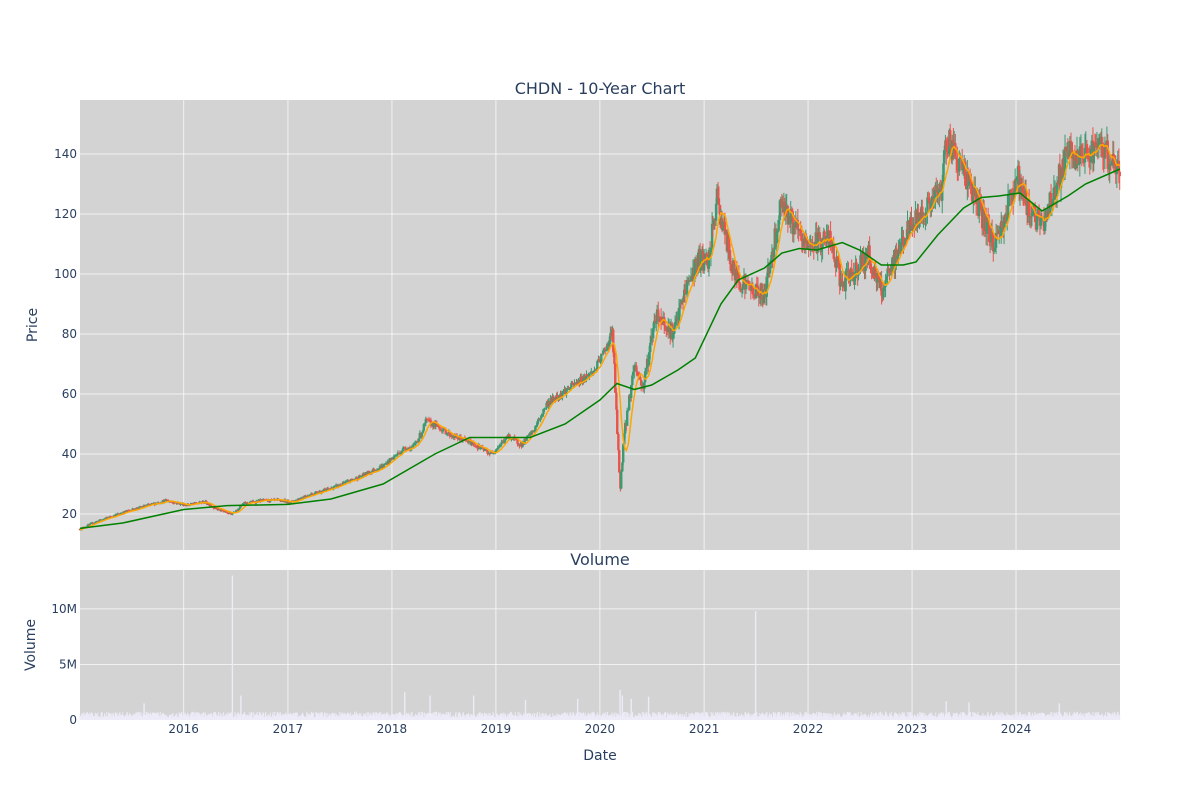 This screenshot has width=1200, height=800. Describe the element at coordinates (64, 609) in the screenshot. I see `volume-y-tick-label: 10M` at that location.